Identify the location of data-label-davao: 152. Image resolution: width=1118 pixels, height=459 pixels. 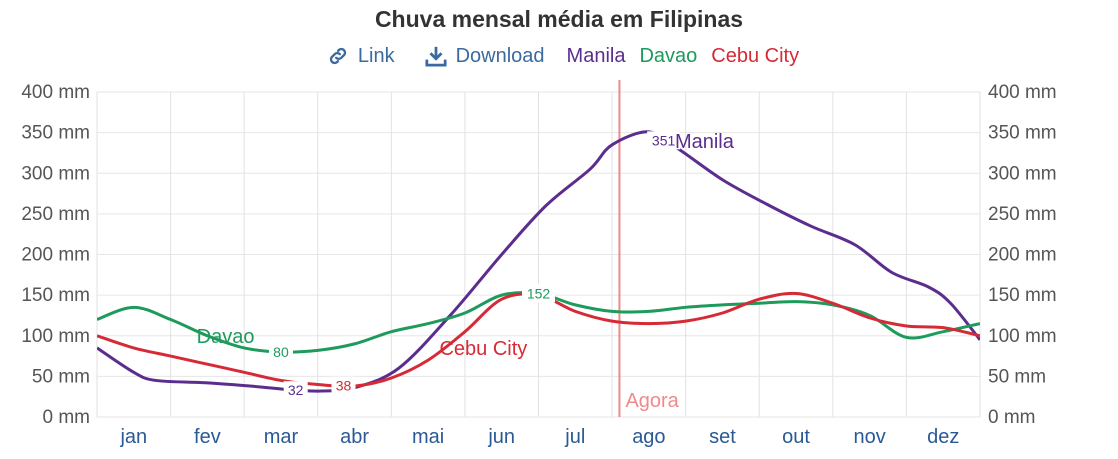
(539, 294).